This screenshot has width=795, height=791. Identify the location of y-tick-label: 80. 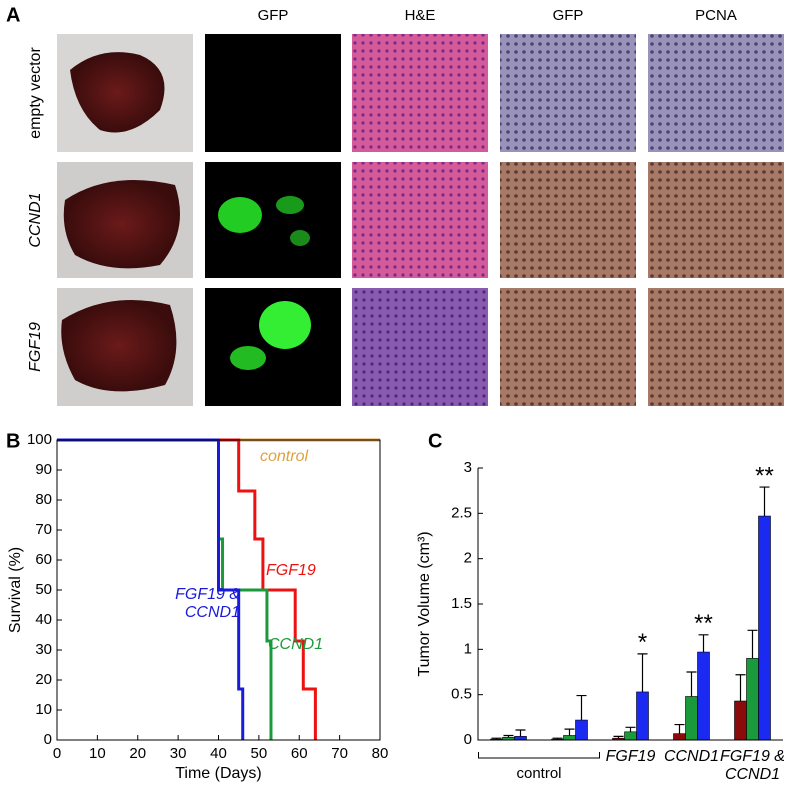
(43, 499).